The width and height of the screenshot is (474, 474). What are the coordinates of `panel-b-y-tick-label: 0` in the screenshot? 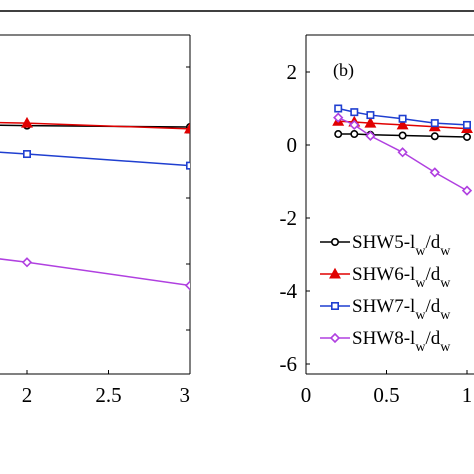 It's located at (292, 145).